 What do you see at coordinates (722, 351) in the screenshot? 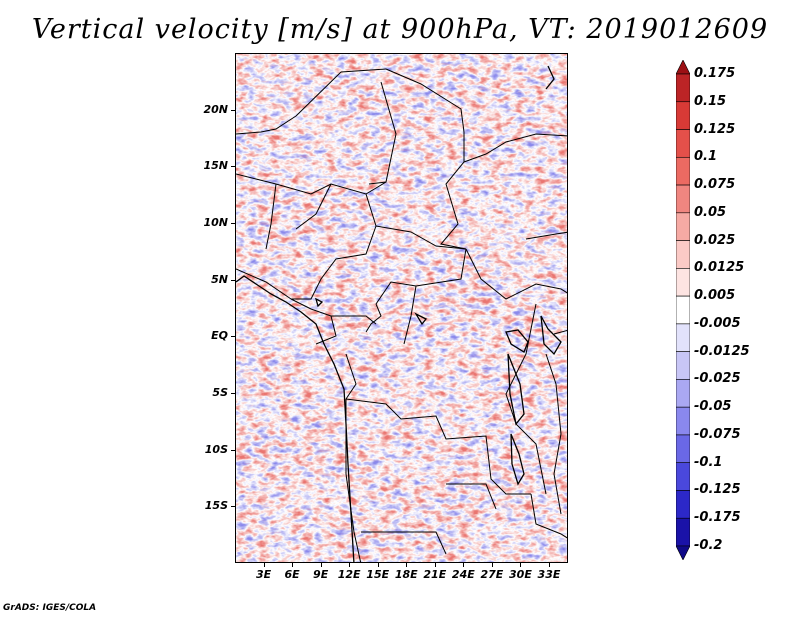
I see `colorbar-level-label: -0.0125` at bounding box center [722, 351].